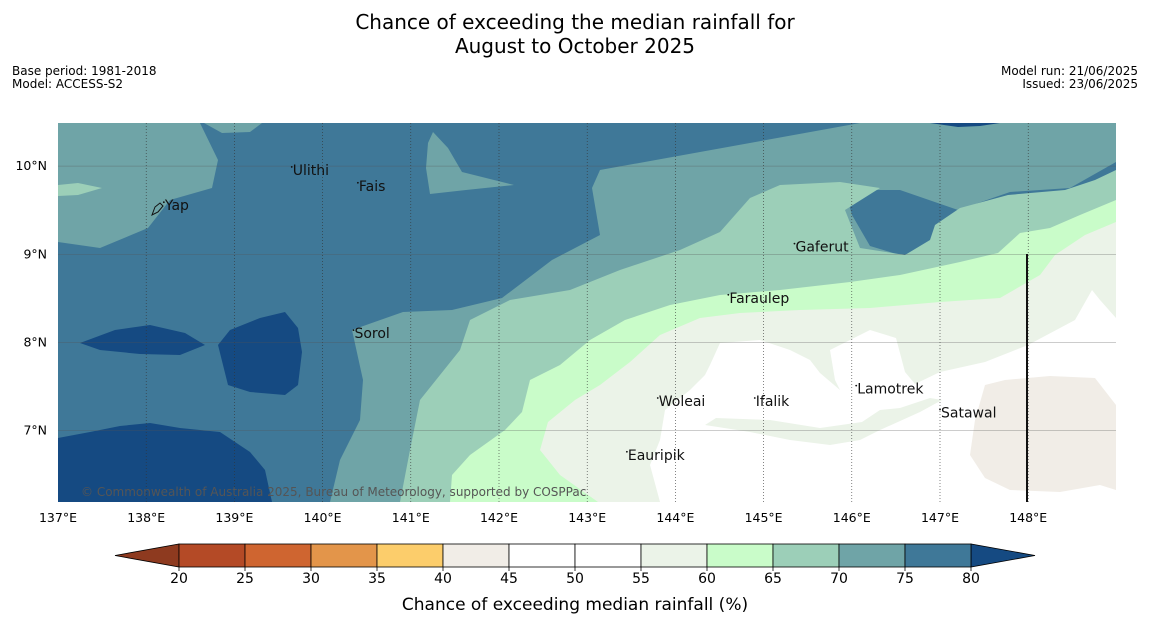 The width and height of the screenshot is (1150, 644). Describe the element at coordinates (822, 248) in the screenshot. I see `place-label-gaferut: Gaferut` at that location.